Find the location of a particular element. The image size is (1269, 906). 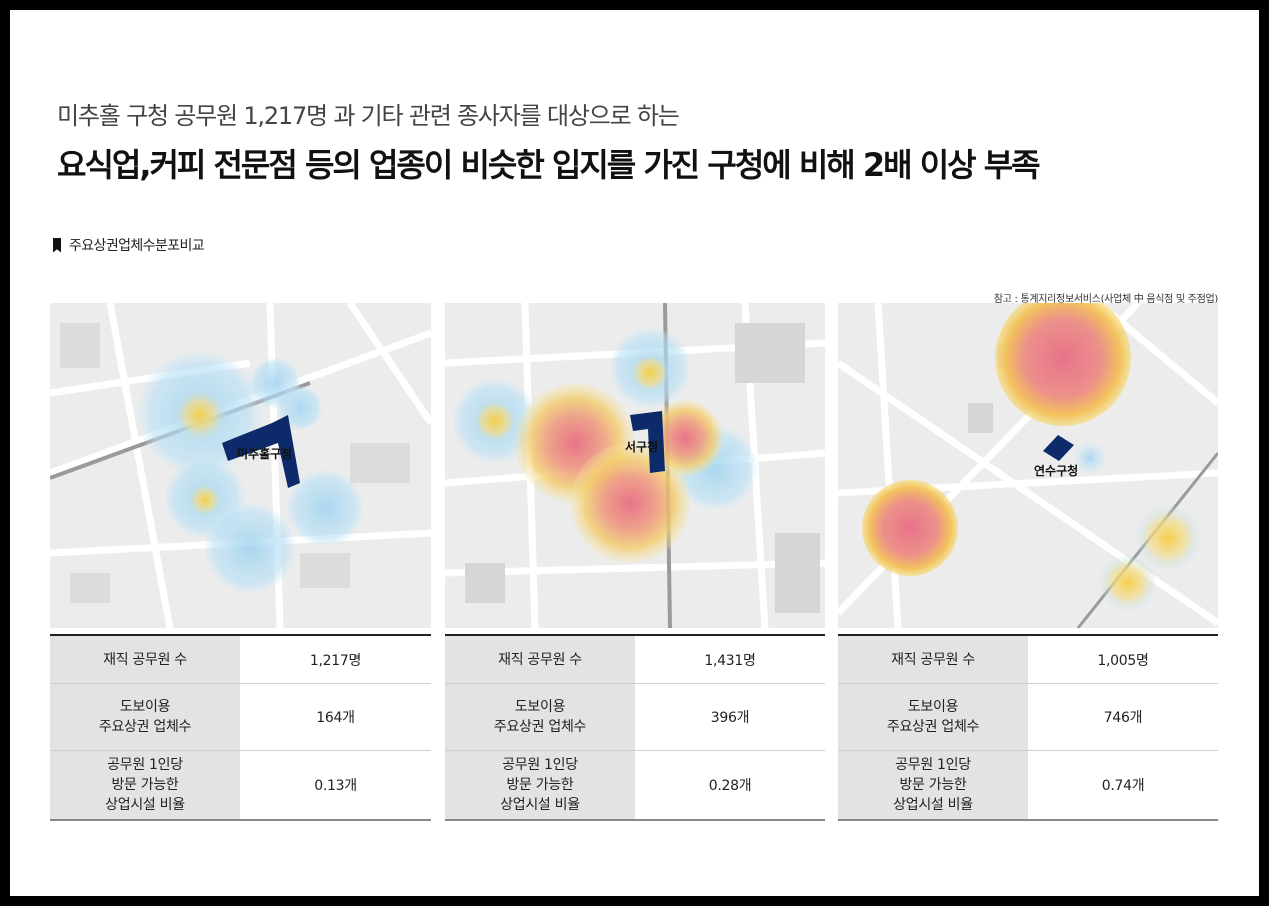

row-value: 746개 is located at coordinates (1123, 718).